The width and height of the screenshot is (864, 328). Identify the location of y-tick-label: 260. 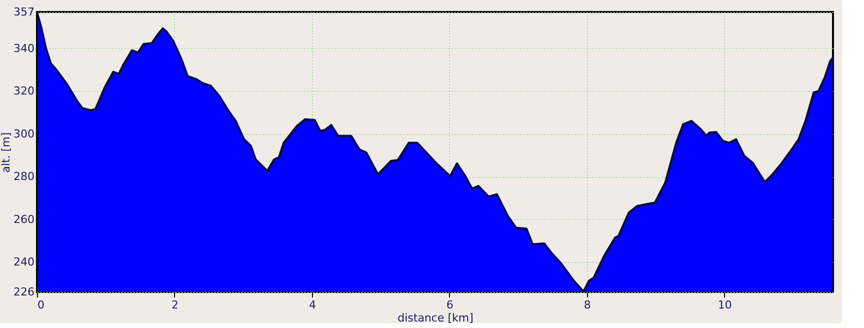
(24, 219).